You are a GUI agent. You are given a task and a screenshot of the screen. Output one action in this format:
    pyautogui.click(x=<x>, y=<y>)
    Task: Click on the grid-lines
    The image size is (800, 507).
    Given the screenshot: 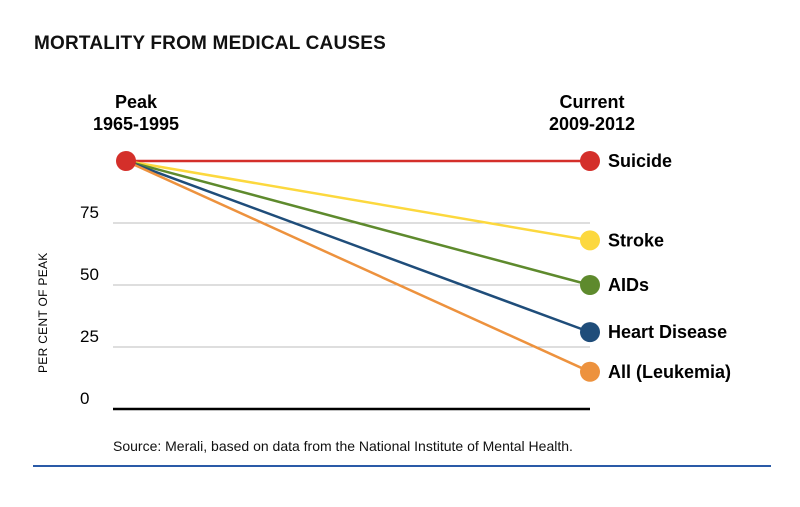 What is the action you would take?
    pyautogui.click(x=351, y=285)
    